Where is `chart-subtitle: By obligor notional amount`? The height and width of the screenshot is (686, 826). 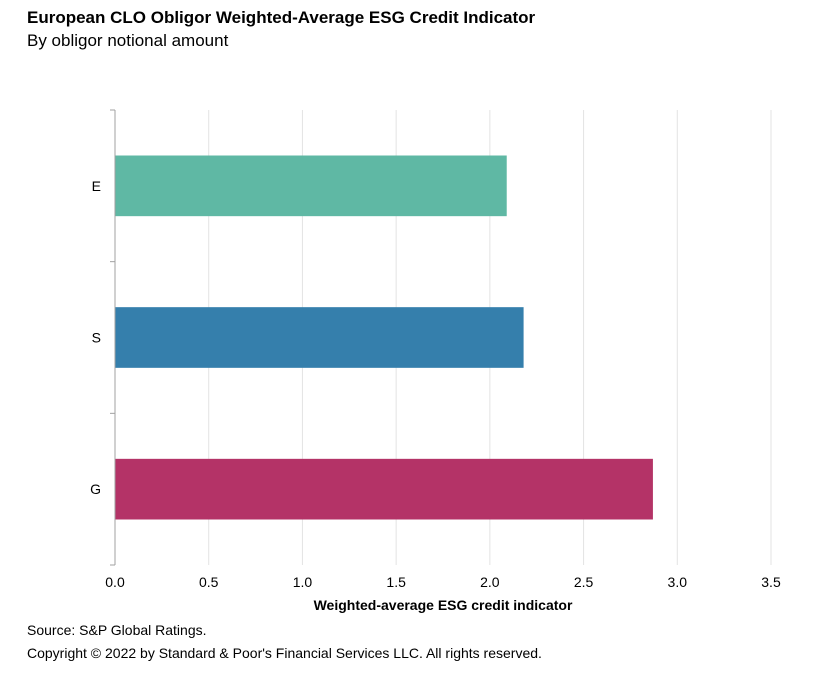
chart-subtitle: By obligor notional amount is located at coordinates (128, 40).